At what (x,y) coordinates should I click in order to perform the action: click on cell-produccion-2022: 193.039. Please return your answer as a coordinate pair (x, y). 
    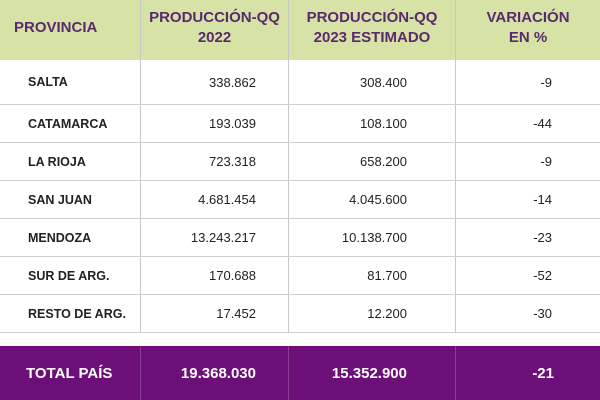
    Looking at the image, I should click on (214, 123).